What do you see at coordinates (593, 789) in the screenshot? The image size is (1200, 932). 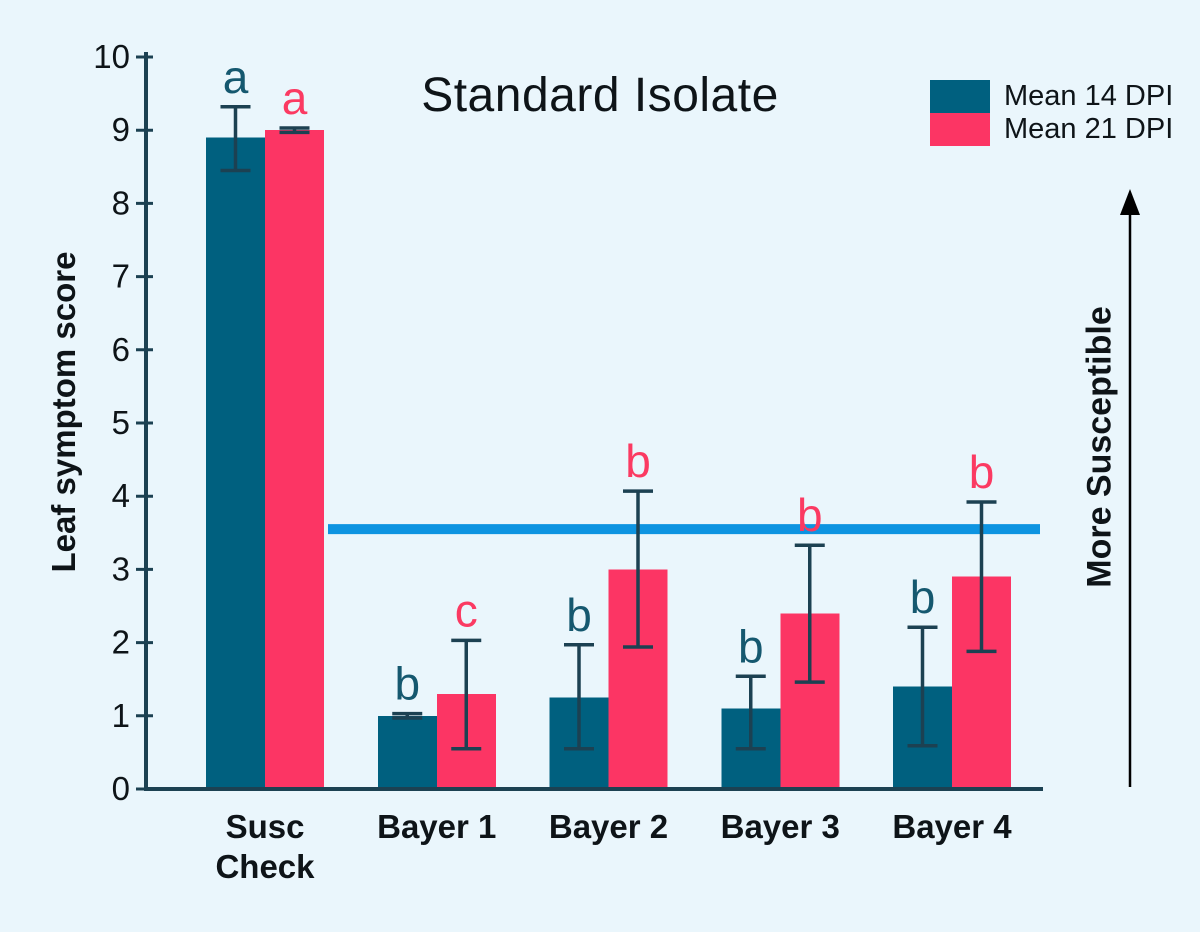 I see `x-axis-line` at bounding box center [593, 789].